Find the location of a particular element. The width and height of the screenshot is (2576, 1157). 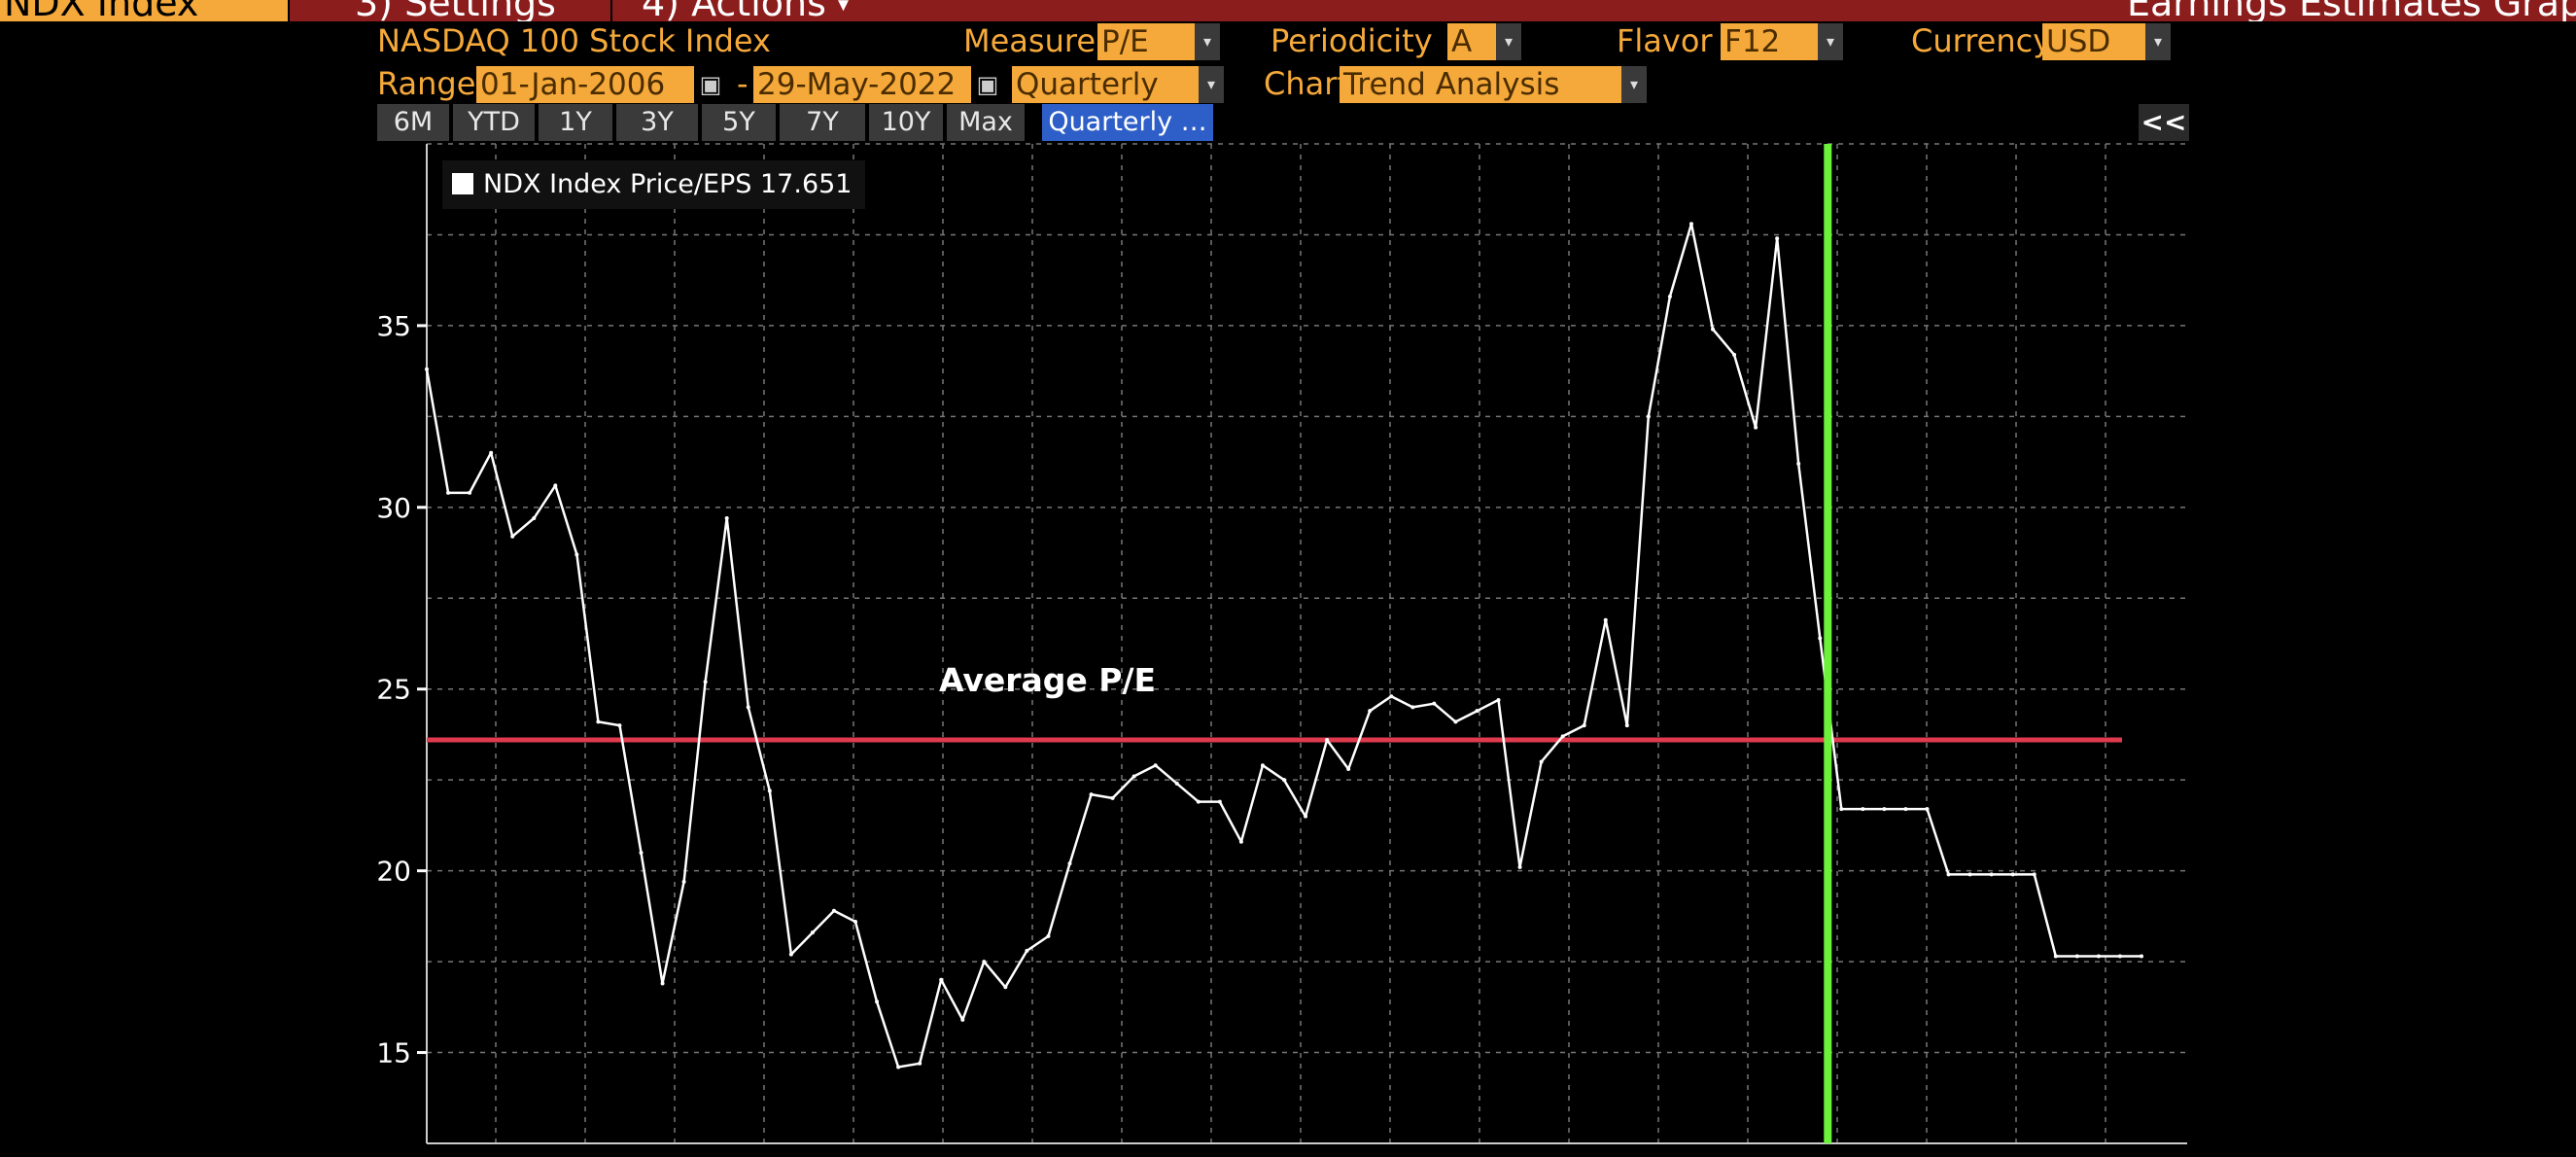

range-button-ytd: YTD is located at coordinates (494, 122).